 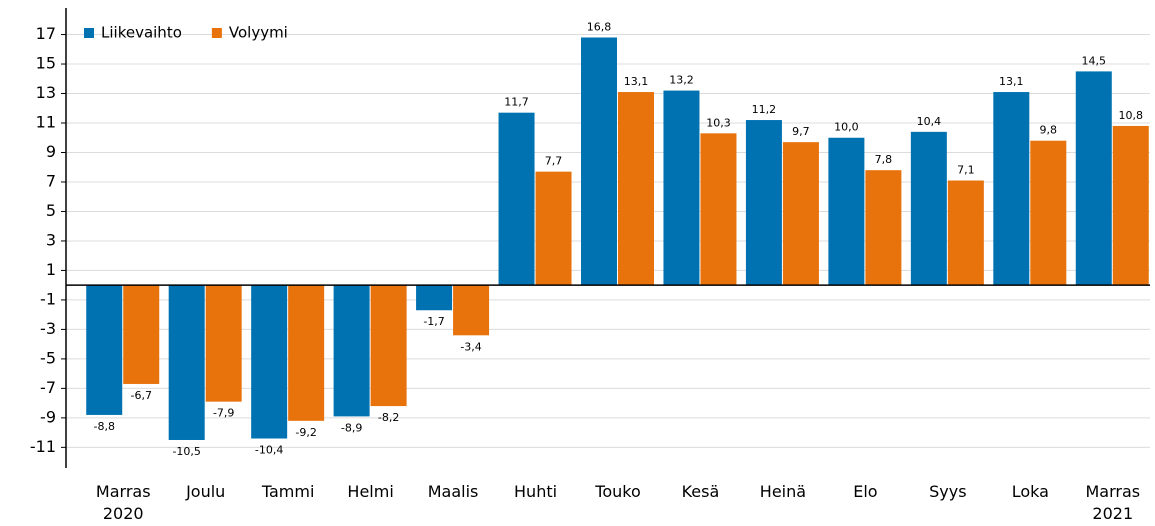 I want to click on y-tick-label: -1, so click(x=48, y=298).